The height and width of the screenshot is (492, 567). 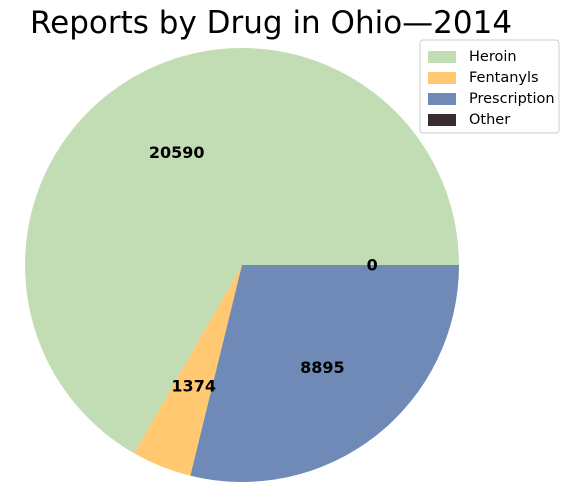 What do you see at coordinates (372, 265) in the screenshot?
I see `slice-value-label: 0` at bounding box center [372, 265].